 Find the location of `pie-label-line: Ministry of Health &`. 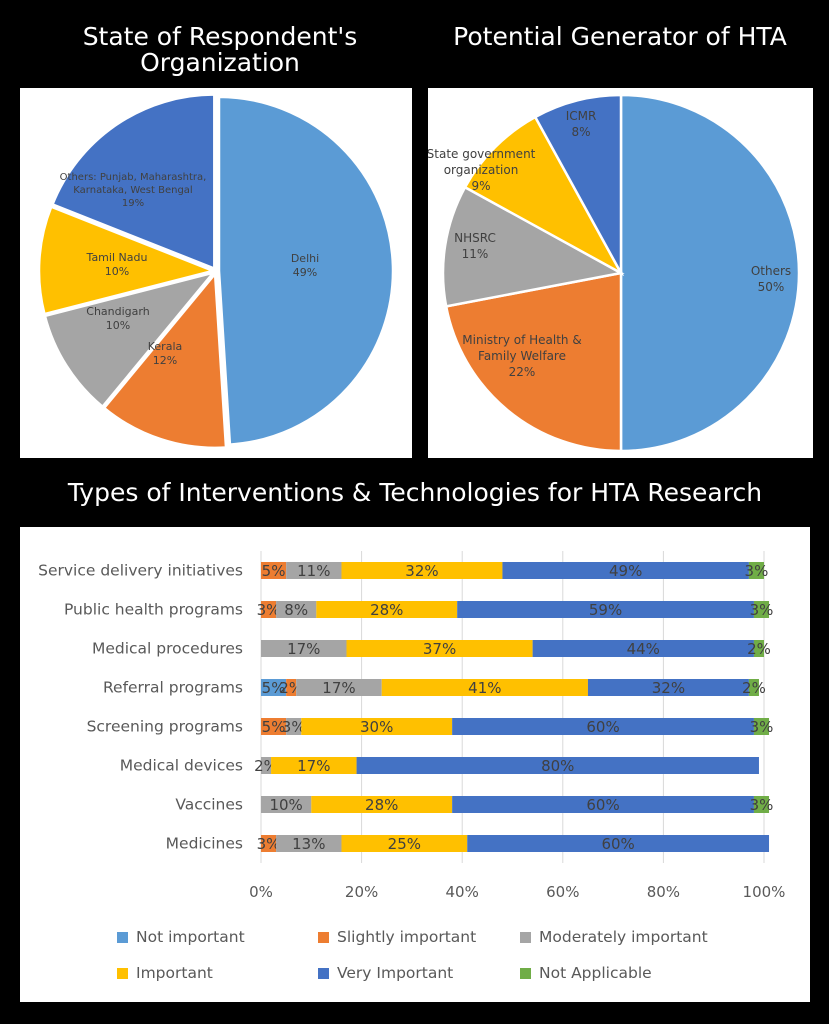

pie-label-line: Ministry of Health & is located at coordinates (521, 340).